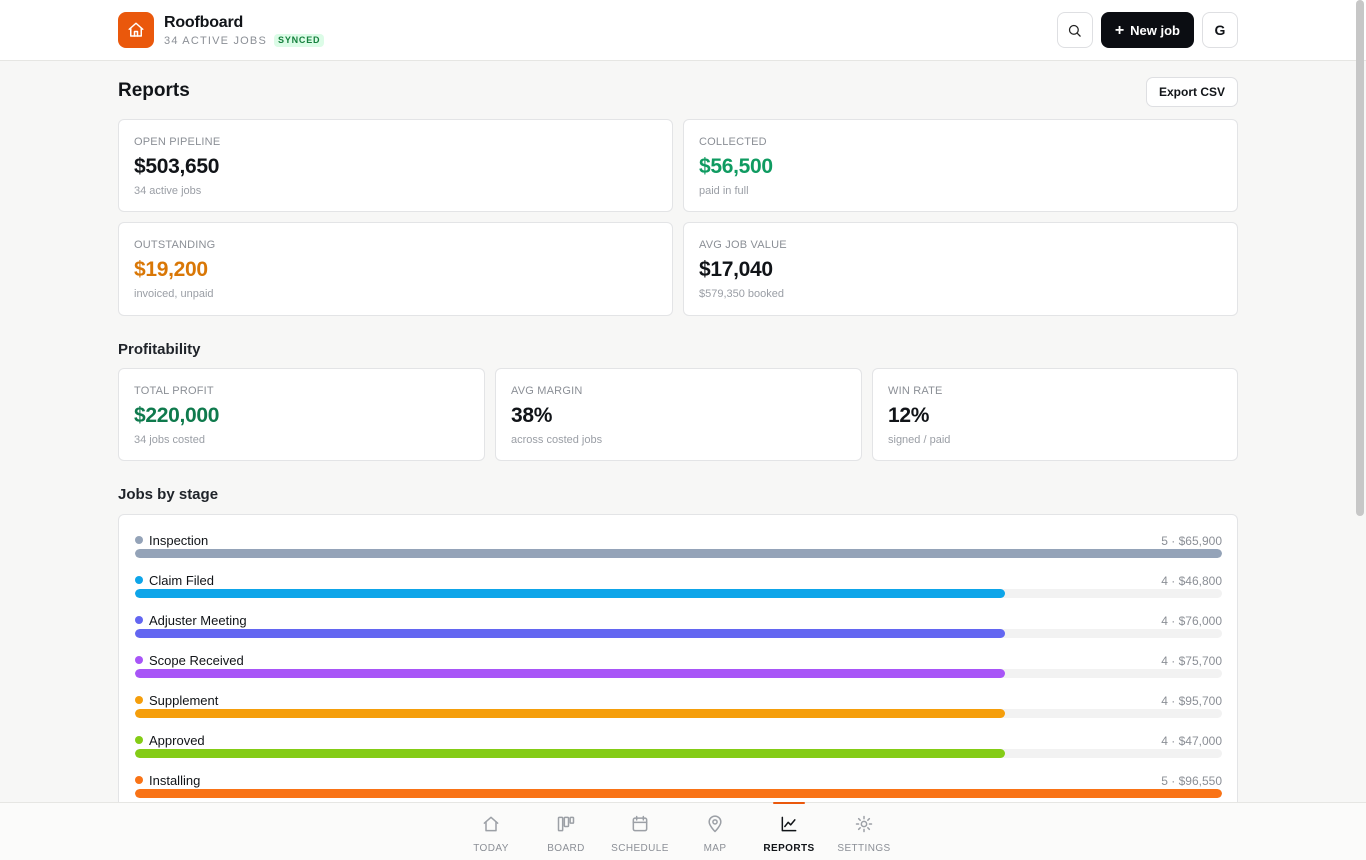  I want to click on gear-icon, so click(864, 825).